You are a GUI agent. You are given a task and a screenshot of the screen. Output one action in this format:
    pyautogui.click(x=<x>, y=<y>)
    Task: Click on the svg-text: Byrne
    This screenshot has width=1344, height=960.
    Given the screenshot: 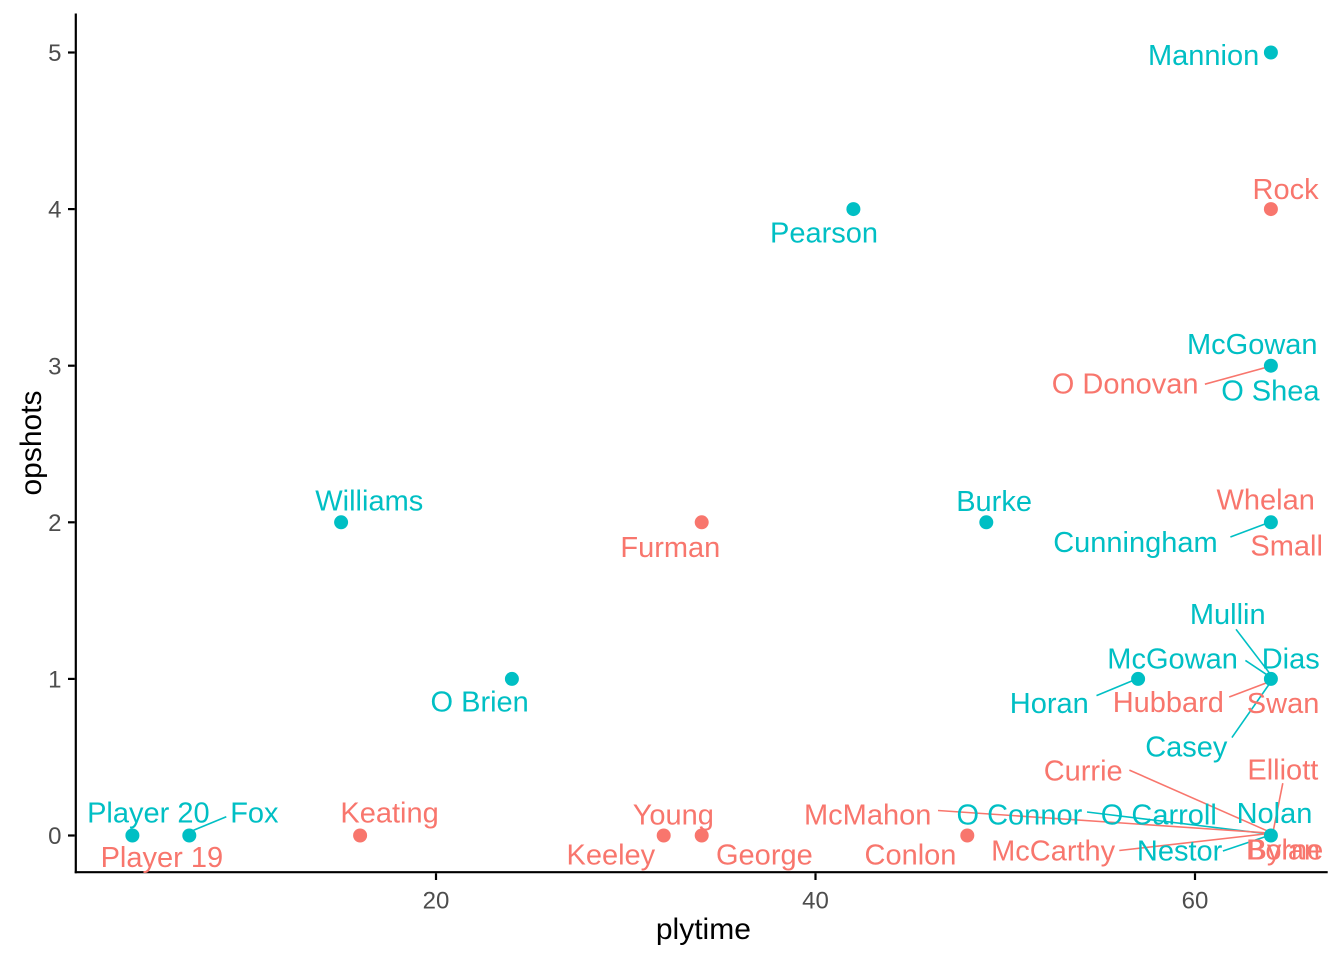 What is the action you would take?
    pyautogui.click(x=1286, y=851)
    